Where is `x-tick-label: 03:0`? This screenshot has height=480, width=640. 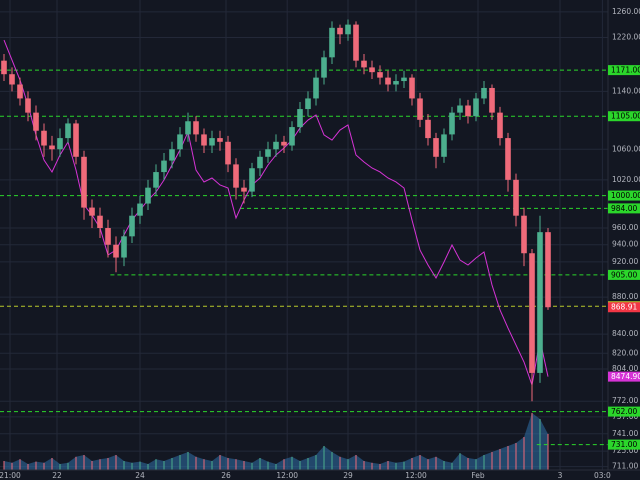
x-tick-label: 03:0 is located at coordinates (602, 475).